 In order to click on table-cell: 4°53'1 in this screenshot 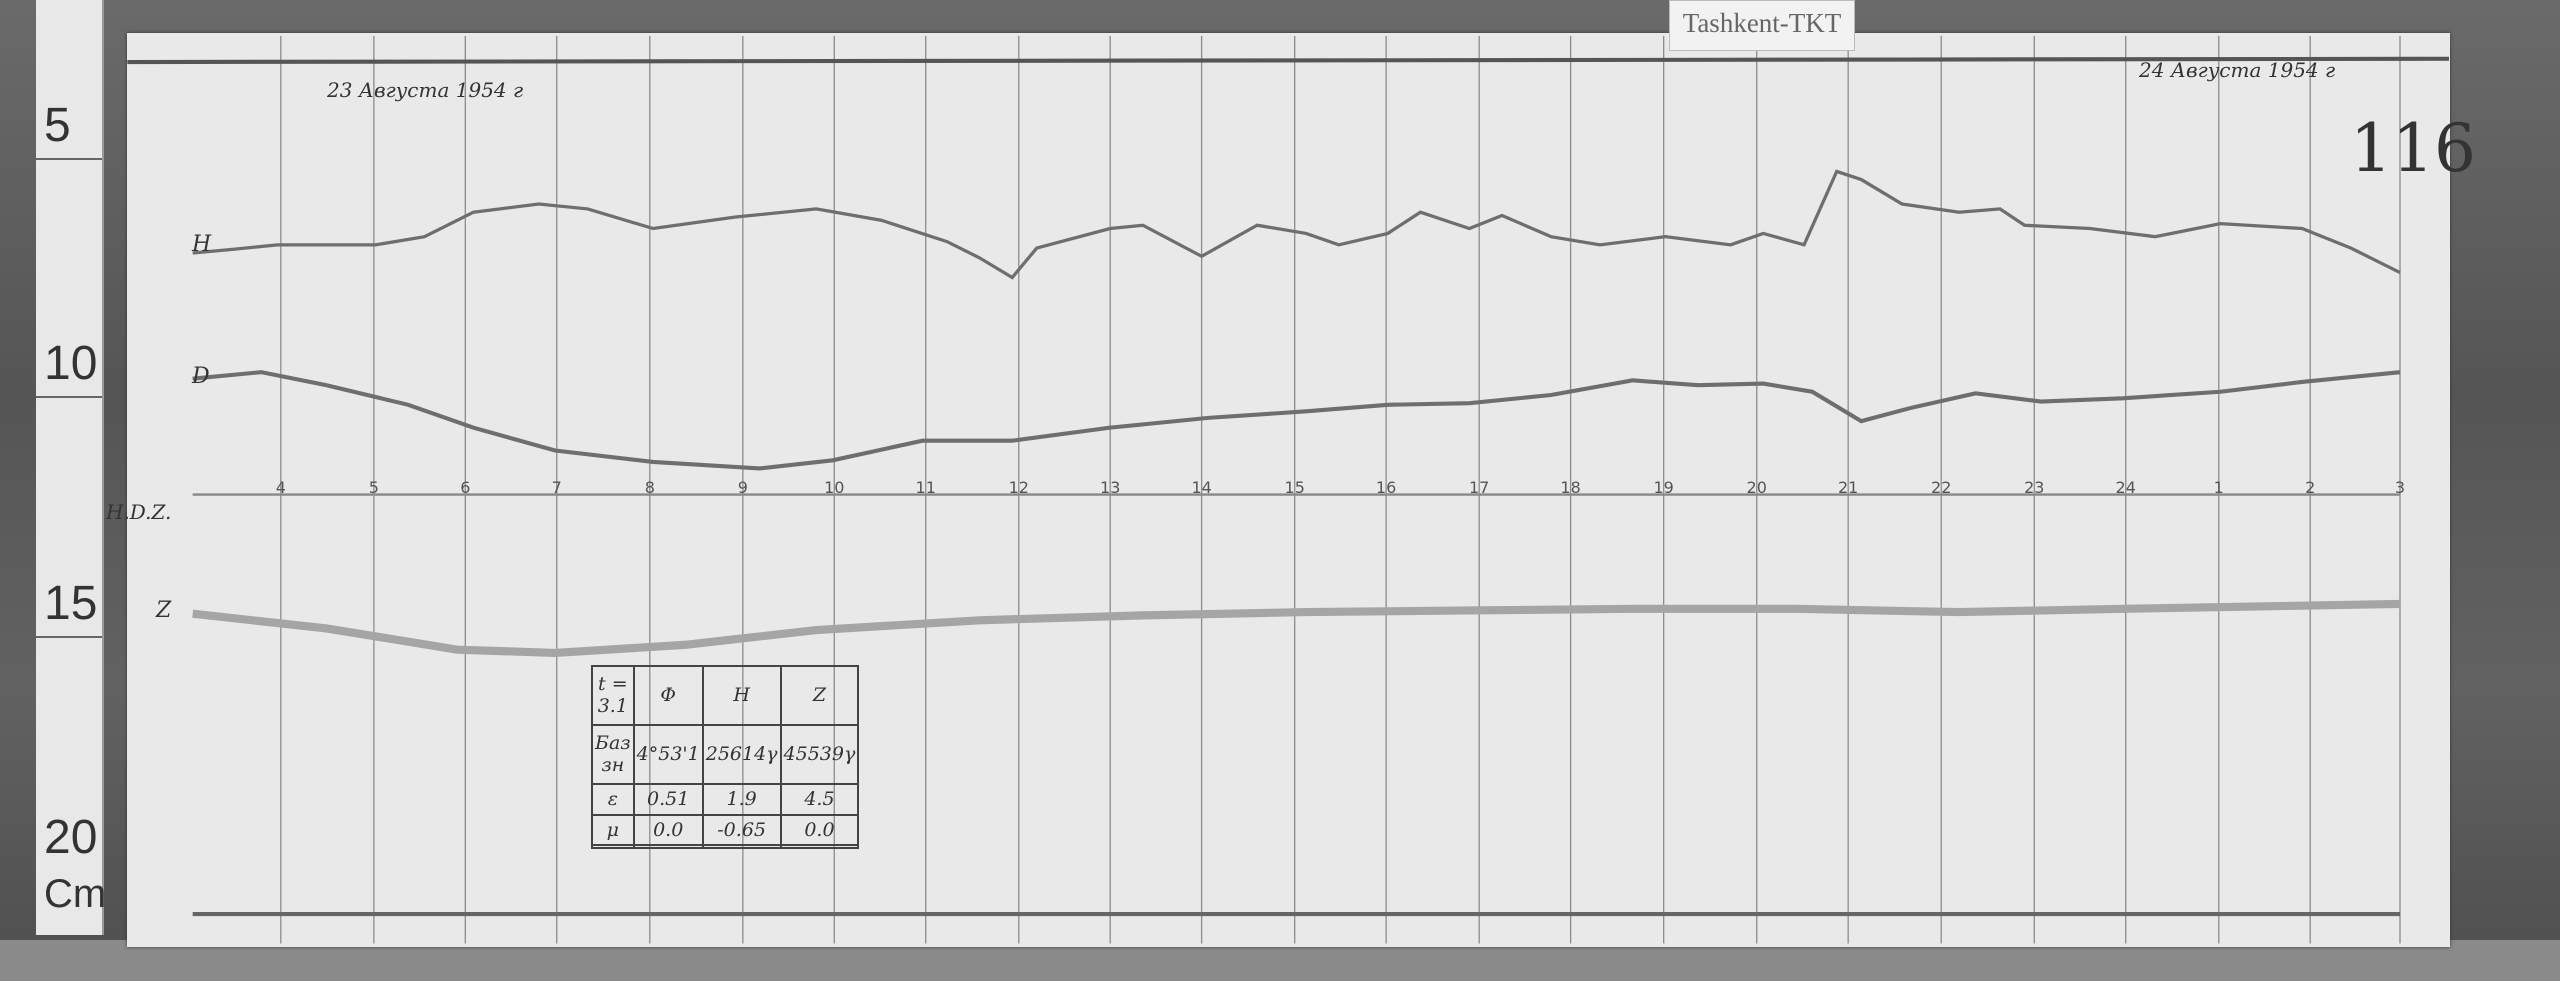, I will do `click(668, 754)`.